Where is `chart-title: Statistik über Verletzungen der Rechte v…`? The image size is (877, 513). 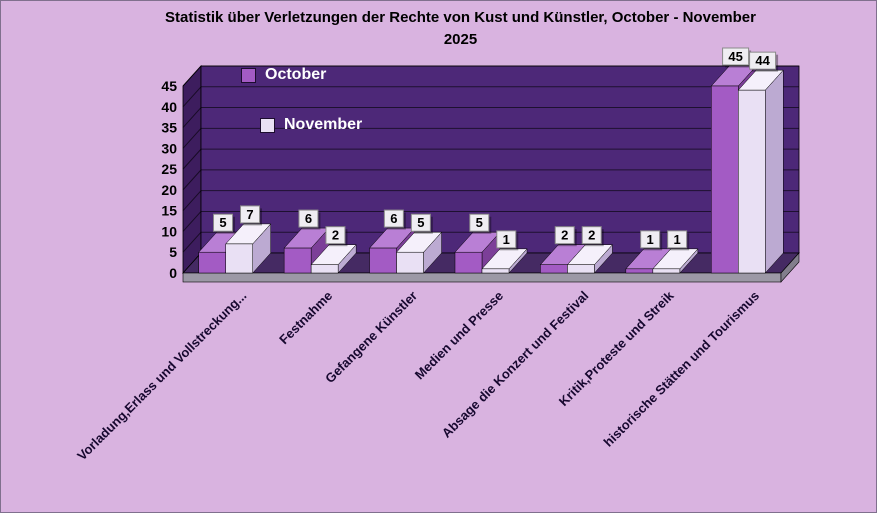
chart-title: Statistik über Verletzungen der Rechte v… is located at coordinates (460, 29).